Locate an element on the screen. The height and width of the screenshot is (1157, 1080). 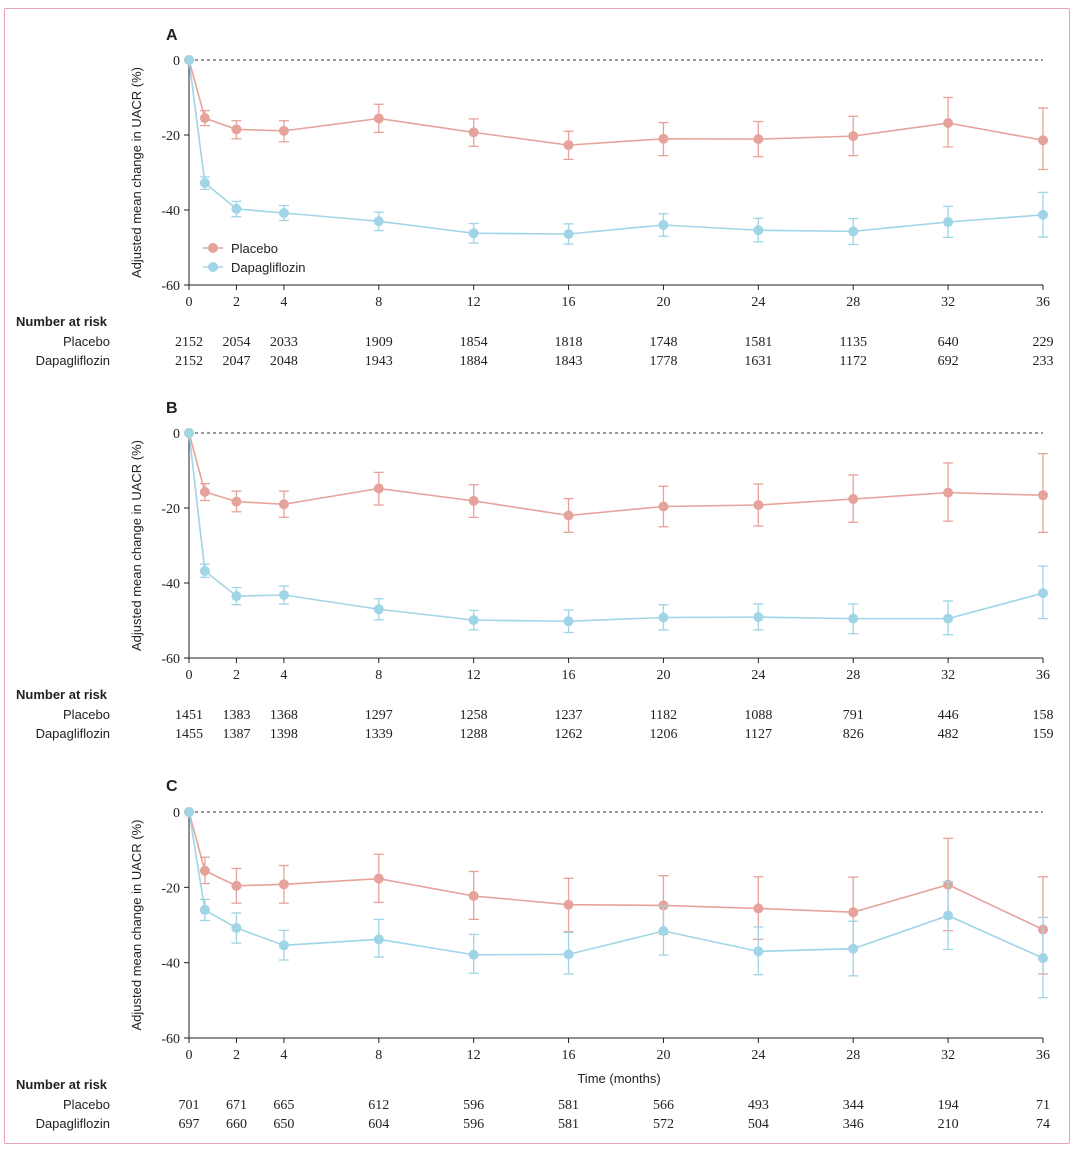
risk-value-placebo-c-8: 344 is located at coordinates (853, 1105).